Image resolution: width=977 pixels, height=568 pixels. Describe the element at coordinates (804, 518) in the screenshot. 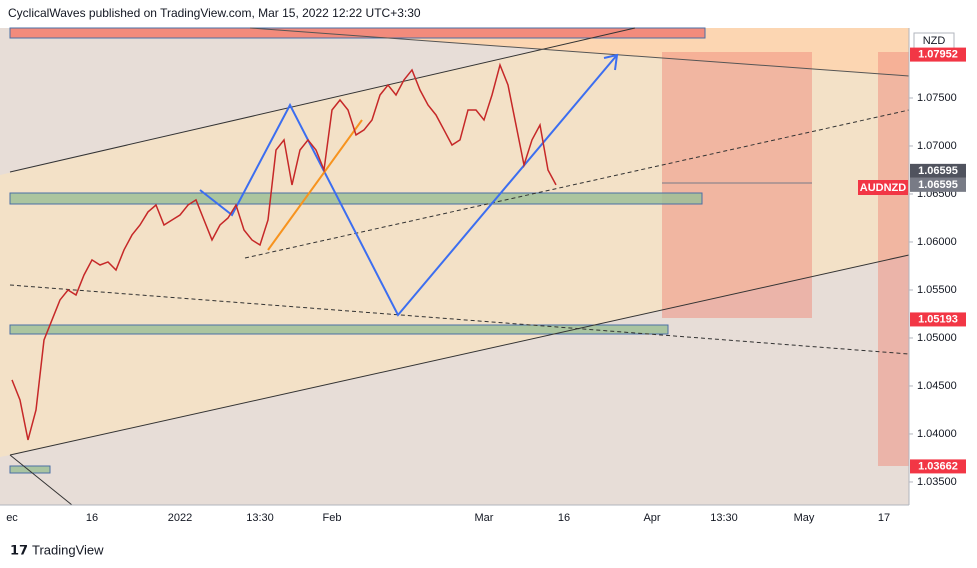

I see `x-tick-label: May` at that location.